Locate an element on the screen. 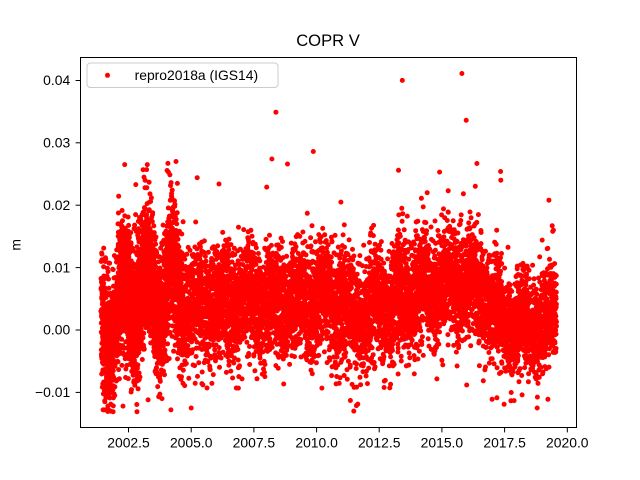 Image resolution: width=640 pixels, height=480 pixels. svg-text: repro2018a (IGS14) is located at coordinates (197, 75).